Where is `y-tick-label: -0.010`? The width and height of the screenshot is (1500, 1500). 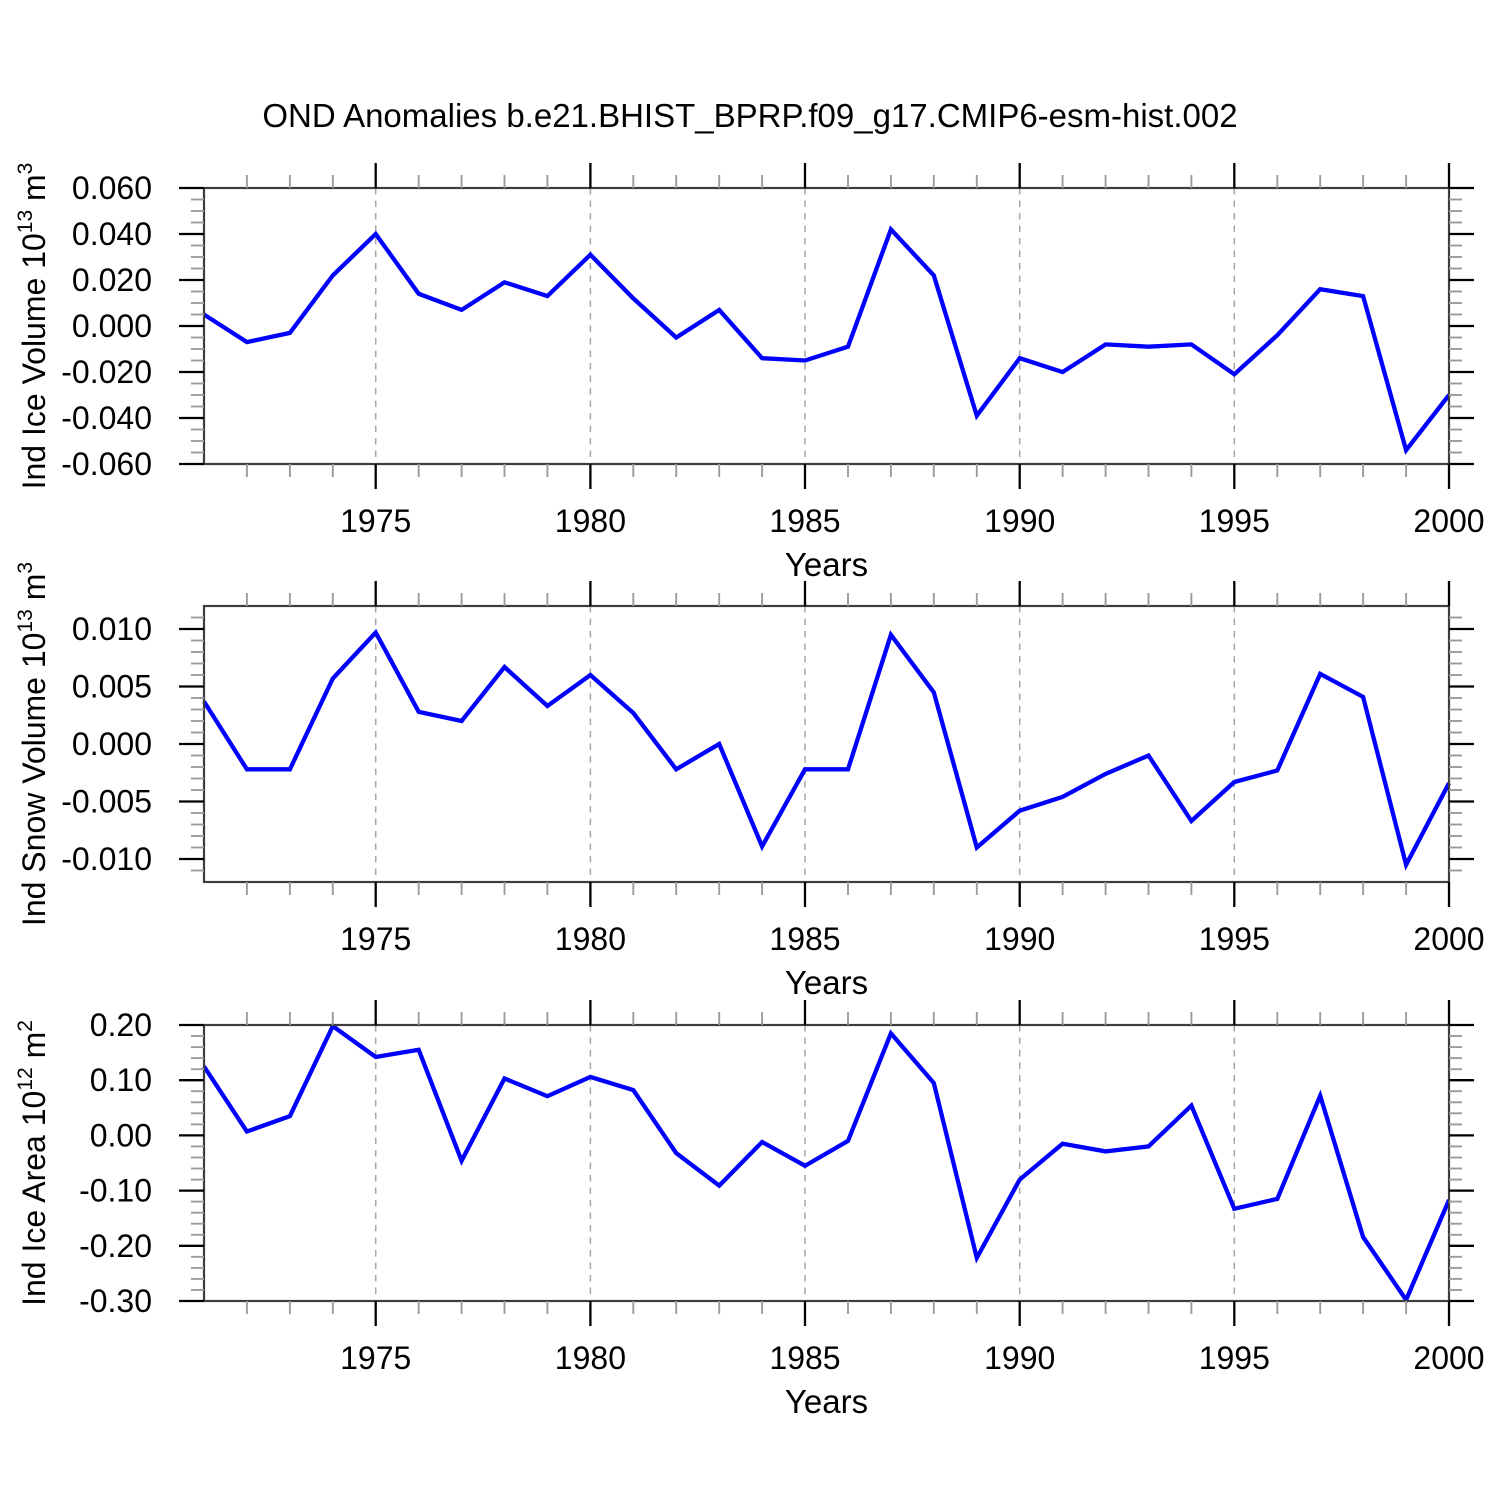 y-tick-label: -0.010 is located at coordinates (106, 859).